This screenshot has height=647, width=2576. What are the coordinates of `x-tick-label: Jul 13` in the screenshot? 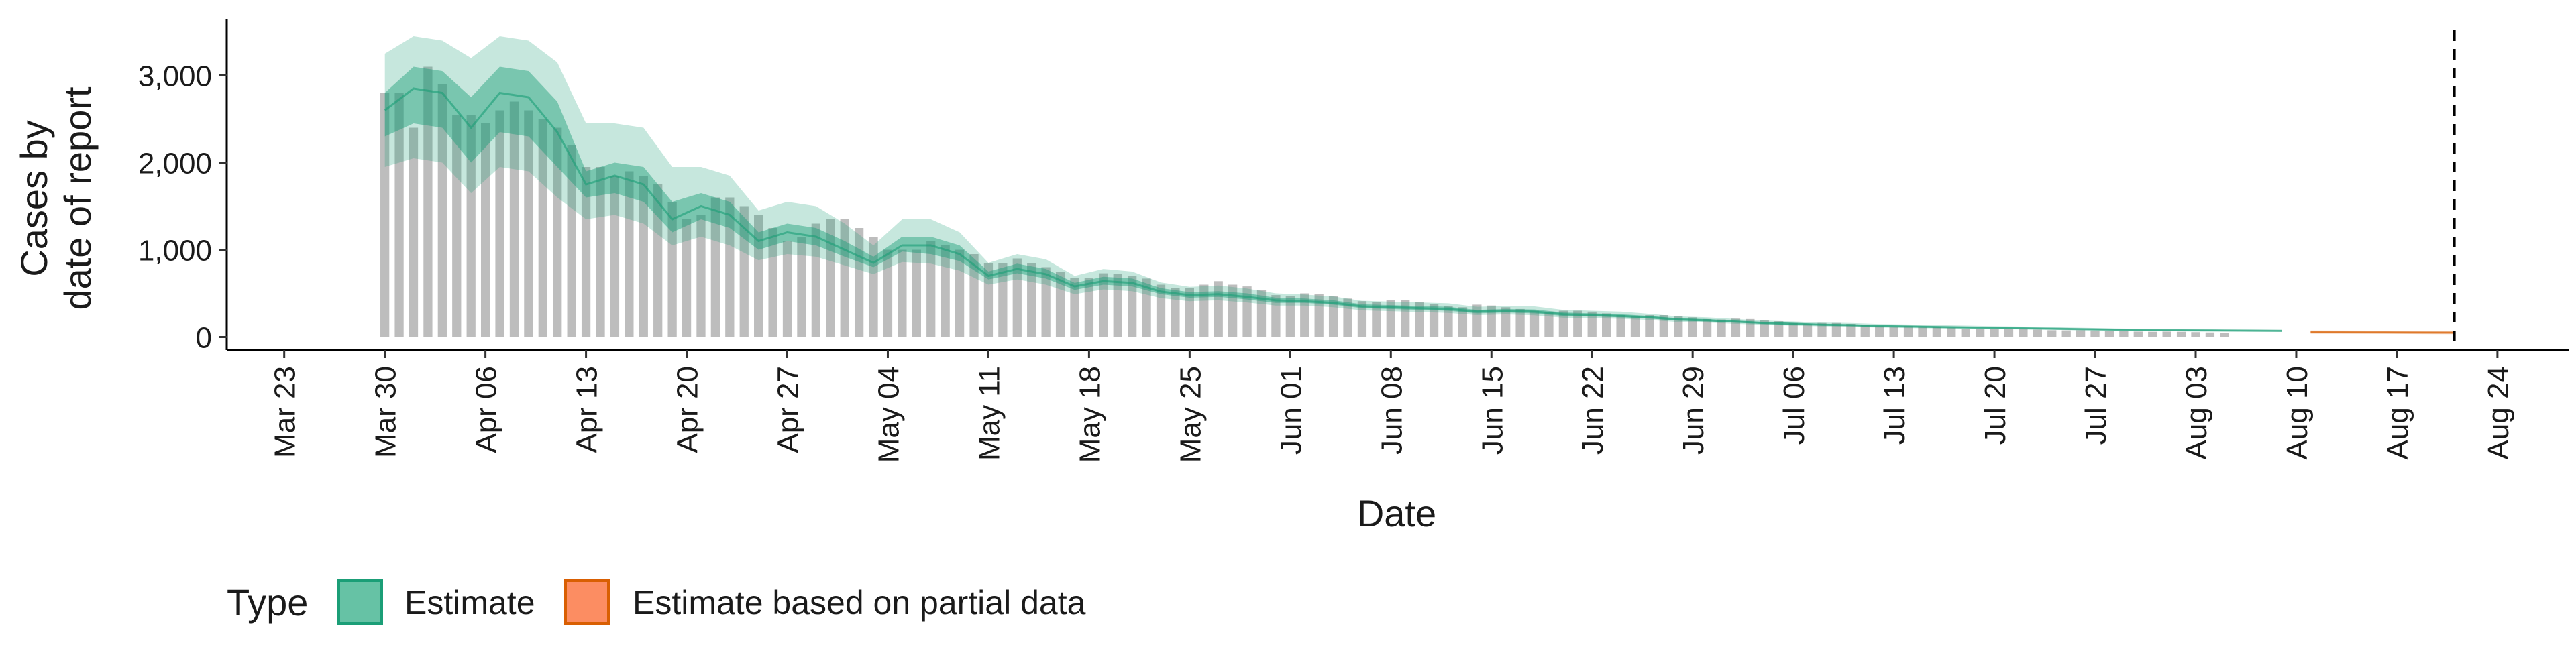 It's located at (1894, 405).